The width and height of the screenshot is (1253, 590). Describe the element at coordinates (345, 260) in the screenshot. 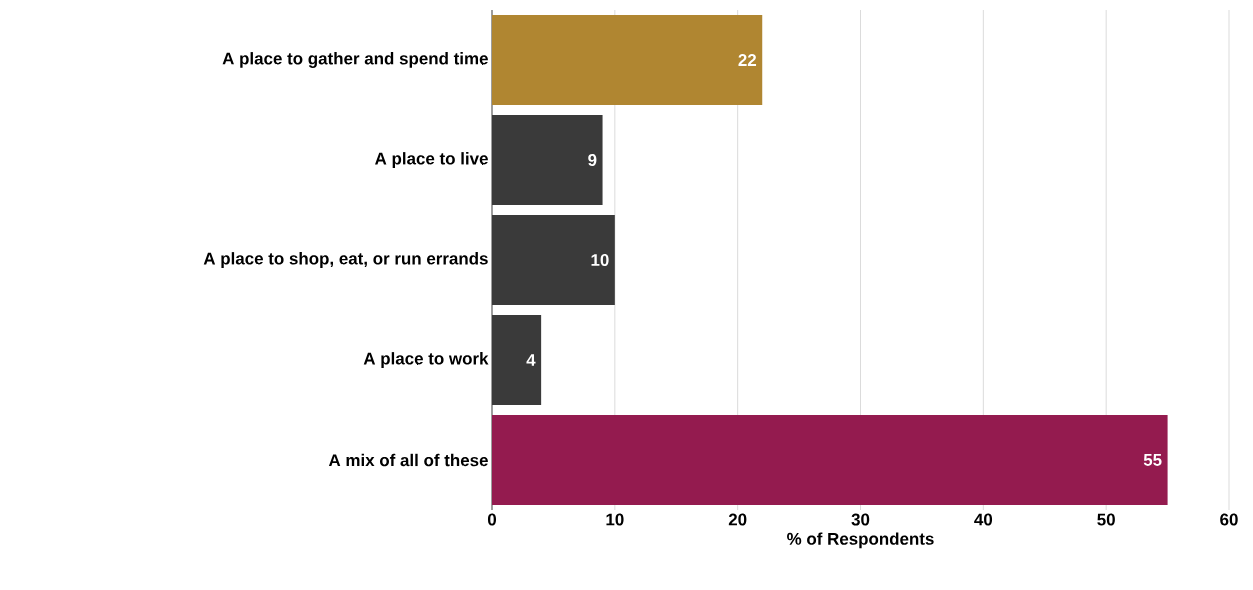

I see `y-tick-label: A place to shop, eat, or run errands` at that location.